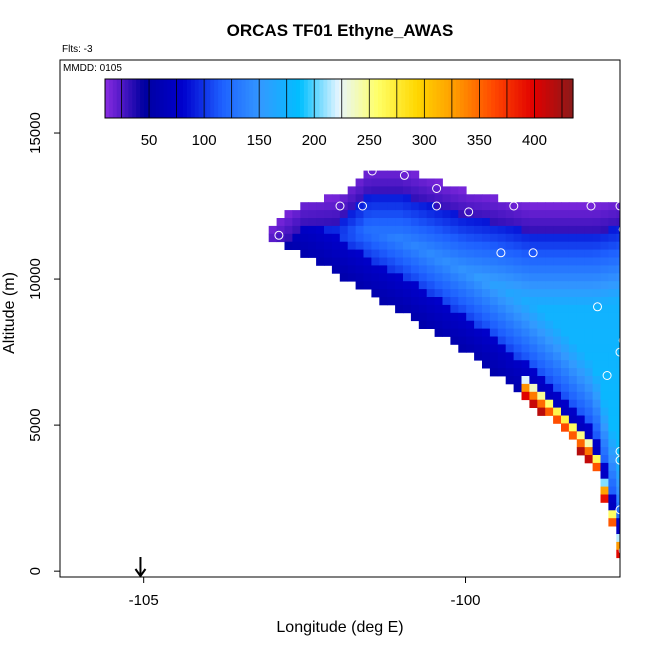 The height and width of the screenshot is (650, 650). What do you see at coordinates (77, 49) in the screenshot?
I see `flights-note: Flts: -3` at bounding box center [77, 49].